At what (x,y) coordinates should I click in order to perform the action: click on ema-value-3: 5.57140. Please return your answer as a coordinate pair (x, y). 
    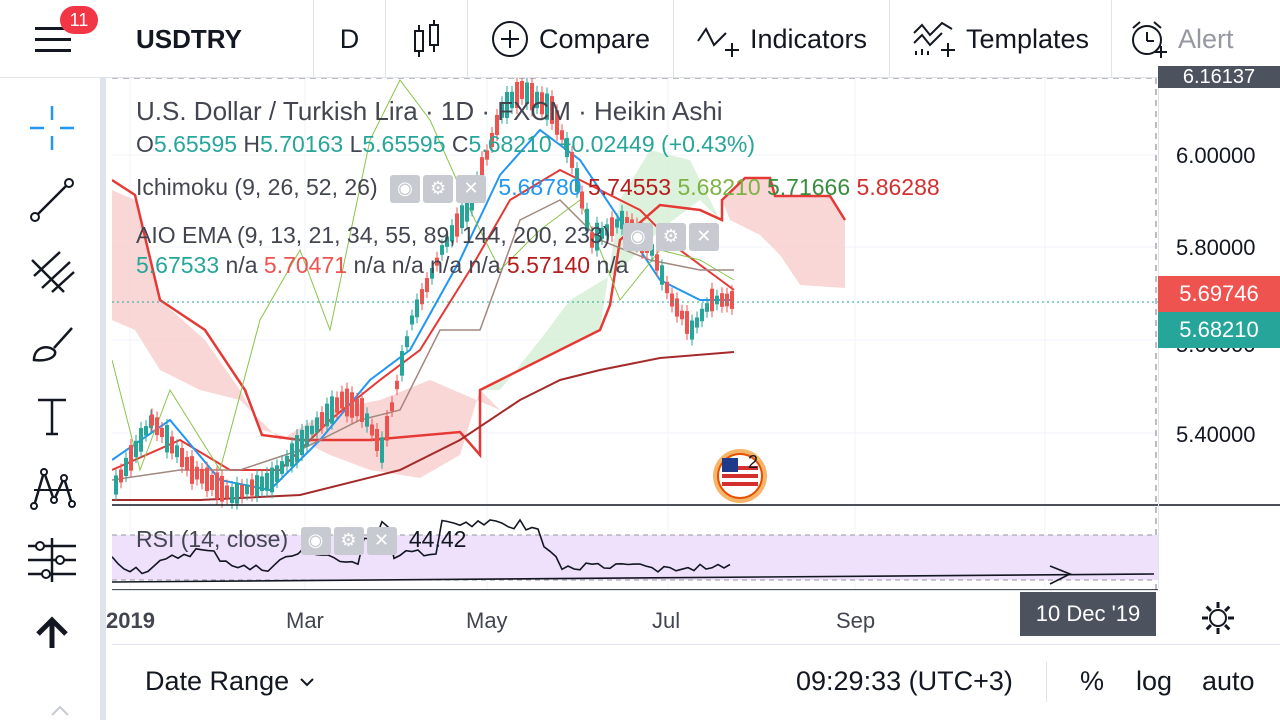
    Looking at the image, I should click on (548, 265).